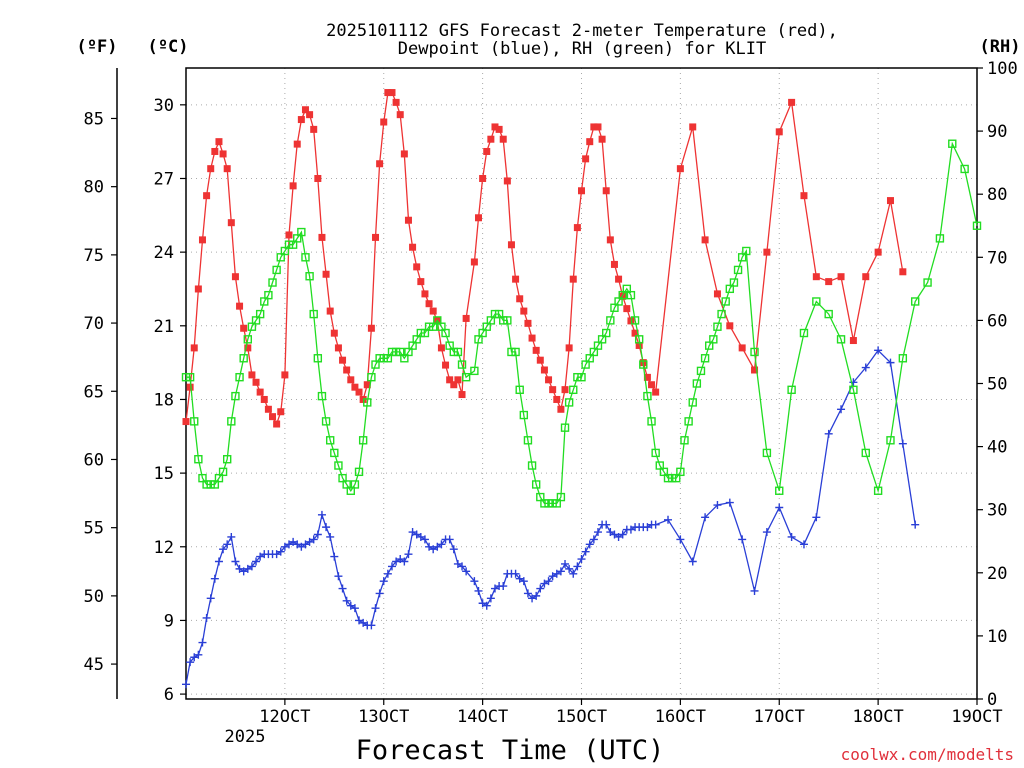 This screenshot has width=1024, height=768. Describe the element at coordinates (164, 327) in the screenshot. I see `celsius-tick-label: 21` at that location.